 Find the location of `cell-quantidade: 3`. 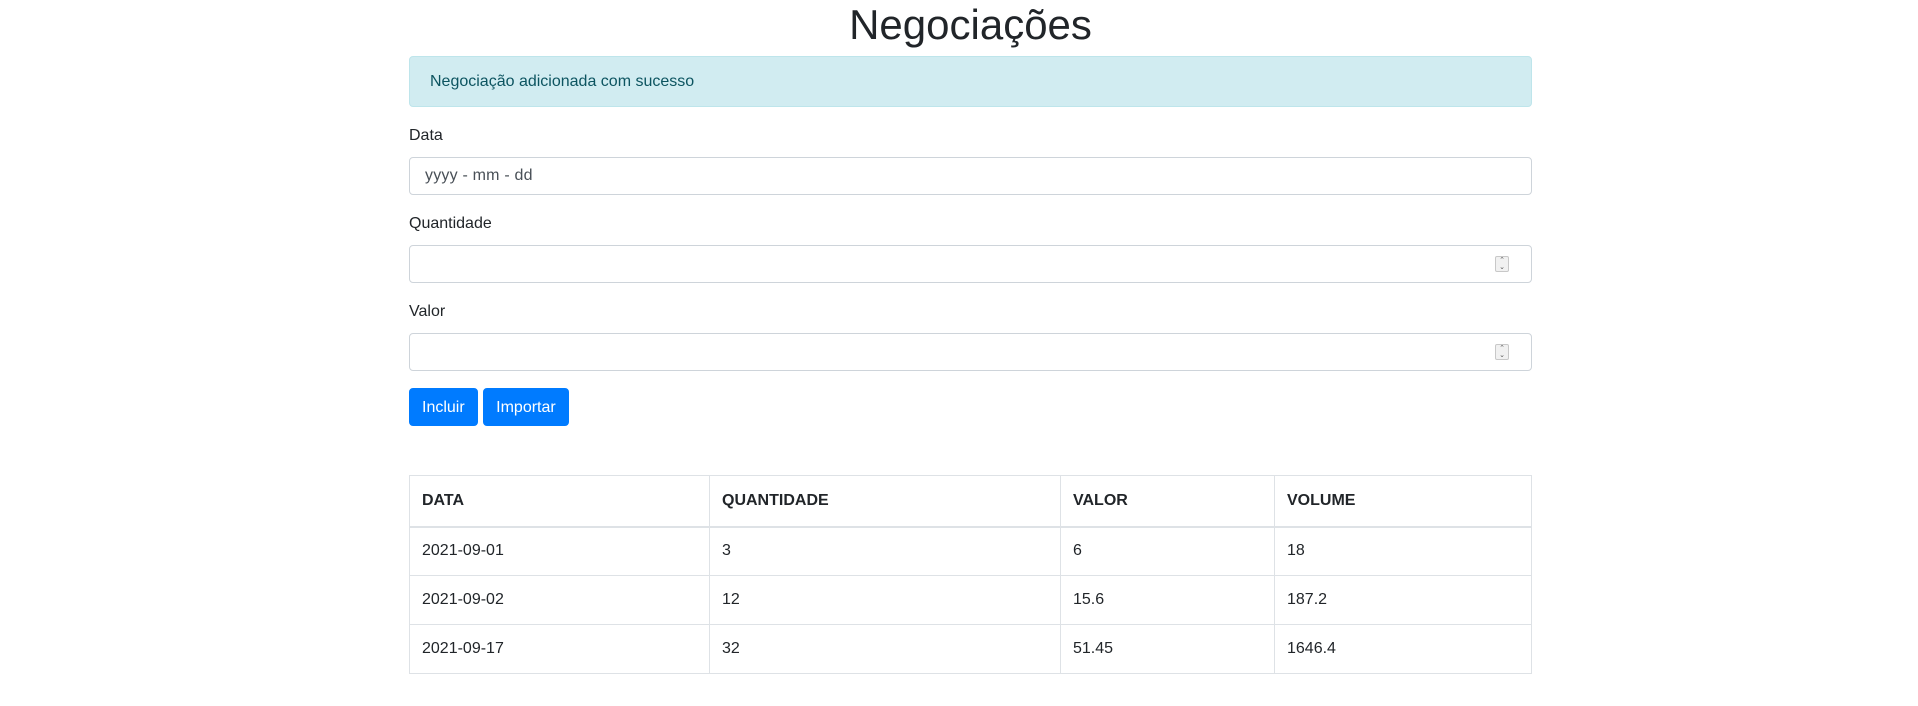

cell-quantidade: 3 is located at coordinates (885, 551).